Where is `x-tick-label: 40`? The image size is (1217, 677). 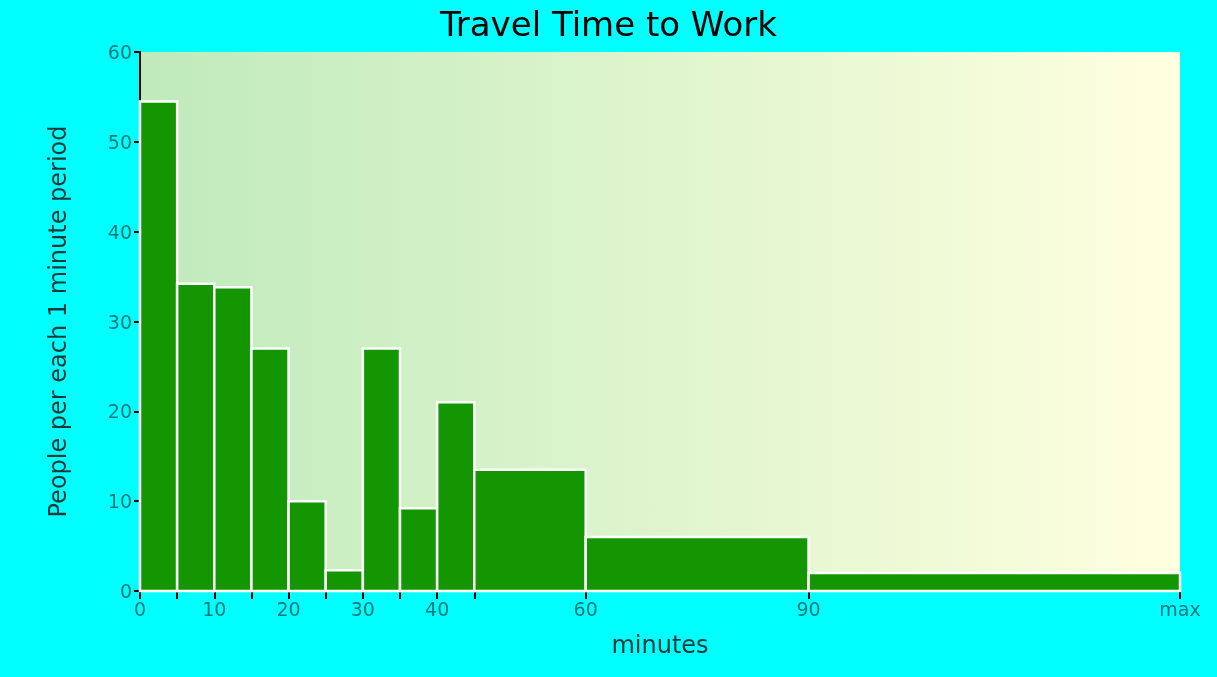
x-tick-label: 40 is located at coordinates (437, 608).